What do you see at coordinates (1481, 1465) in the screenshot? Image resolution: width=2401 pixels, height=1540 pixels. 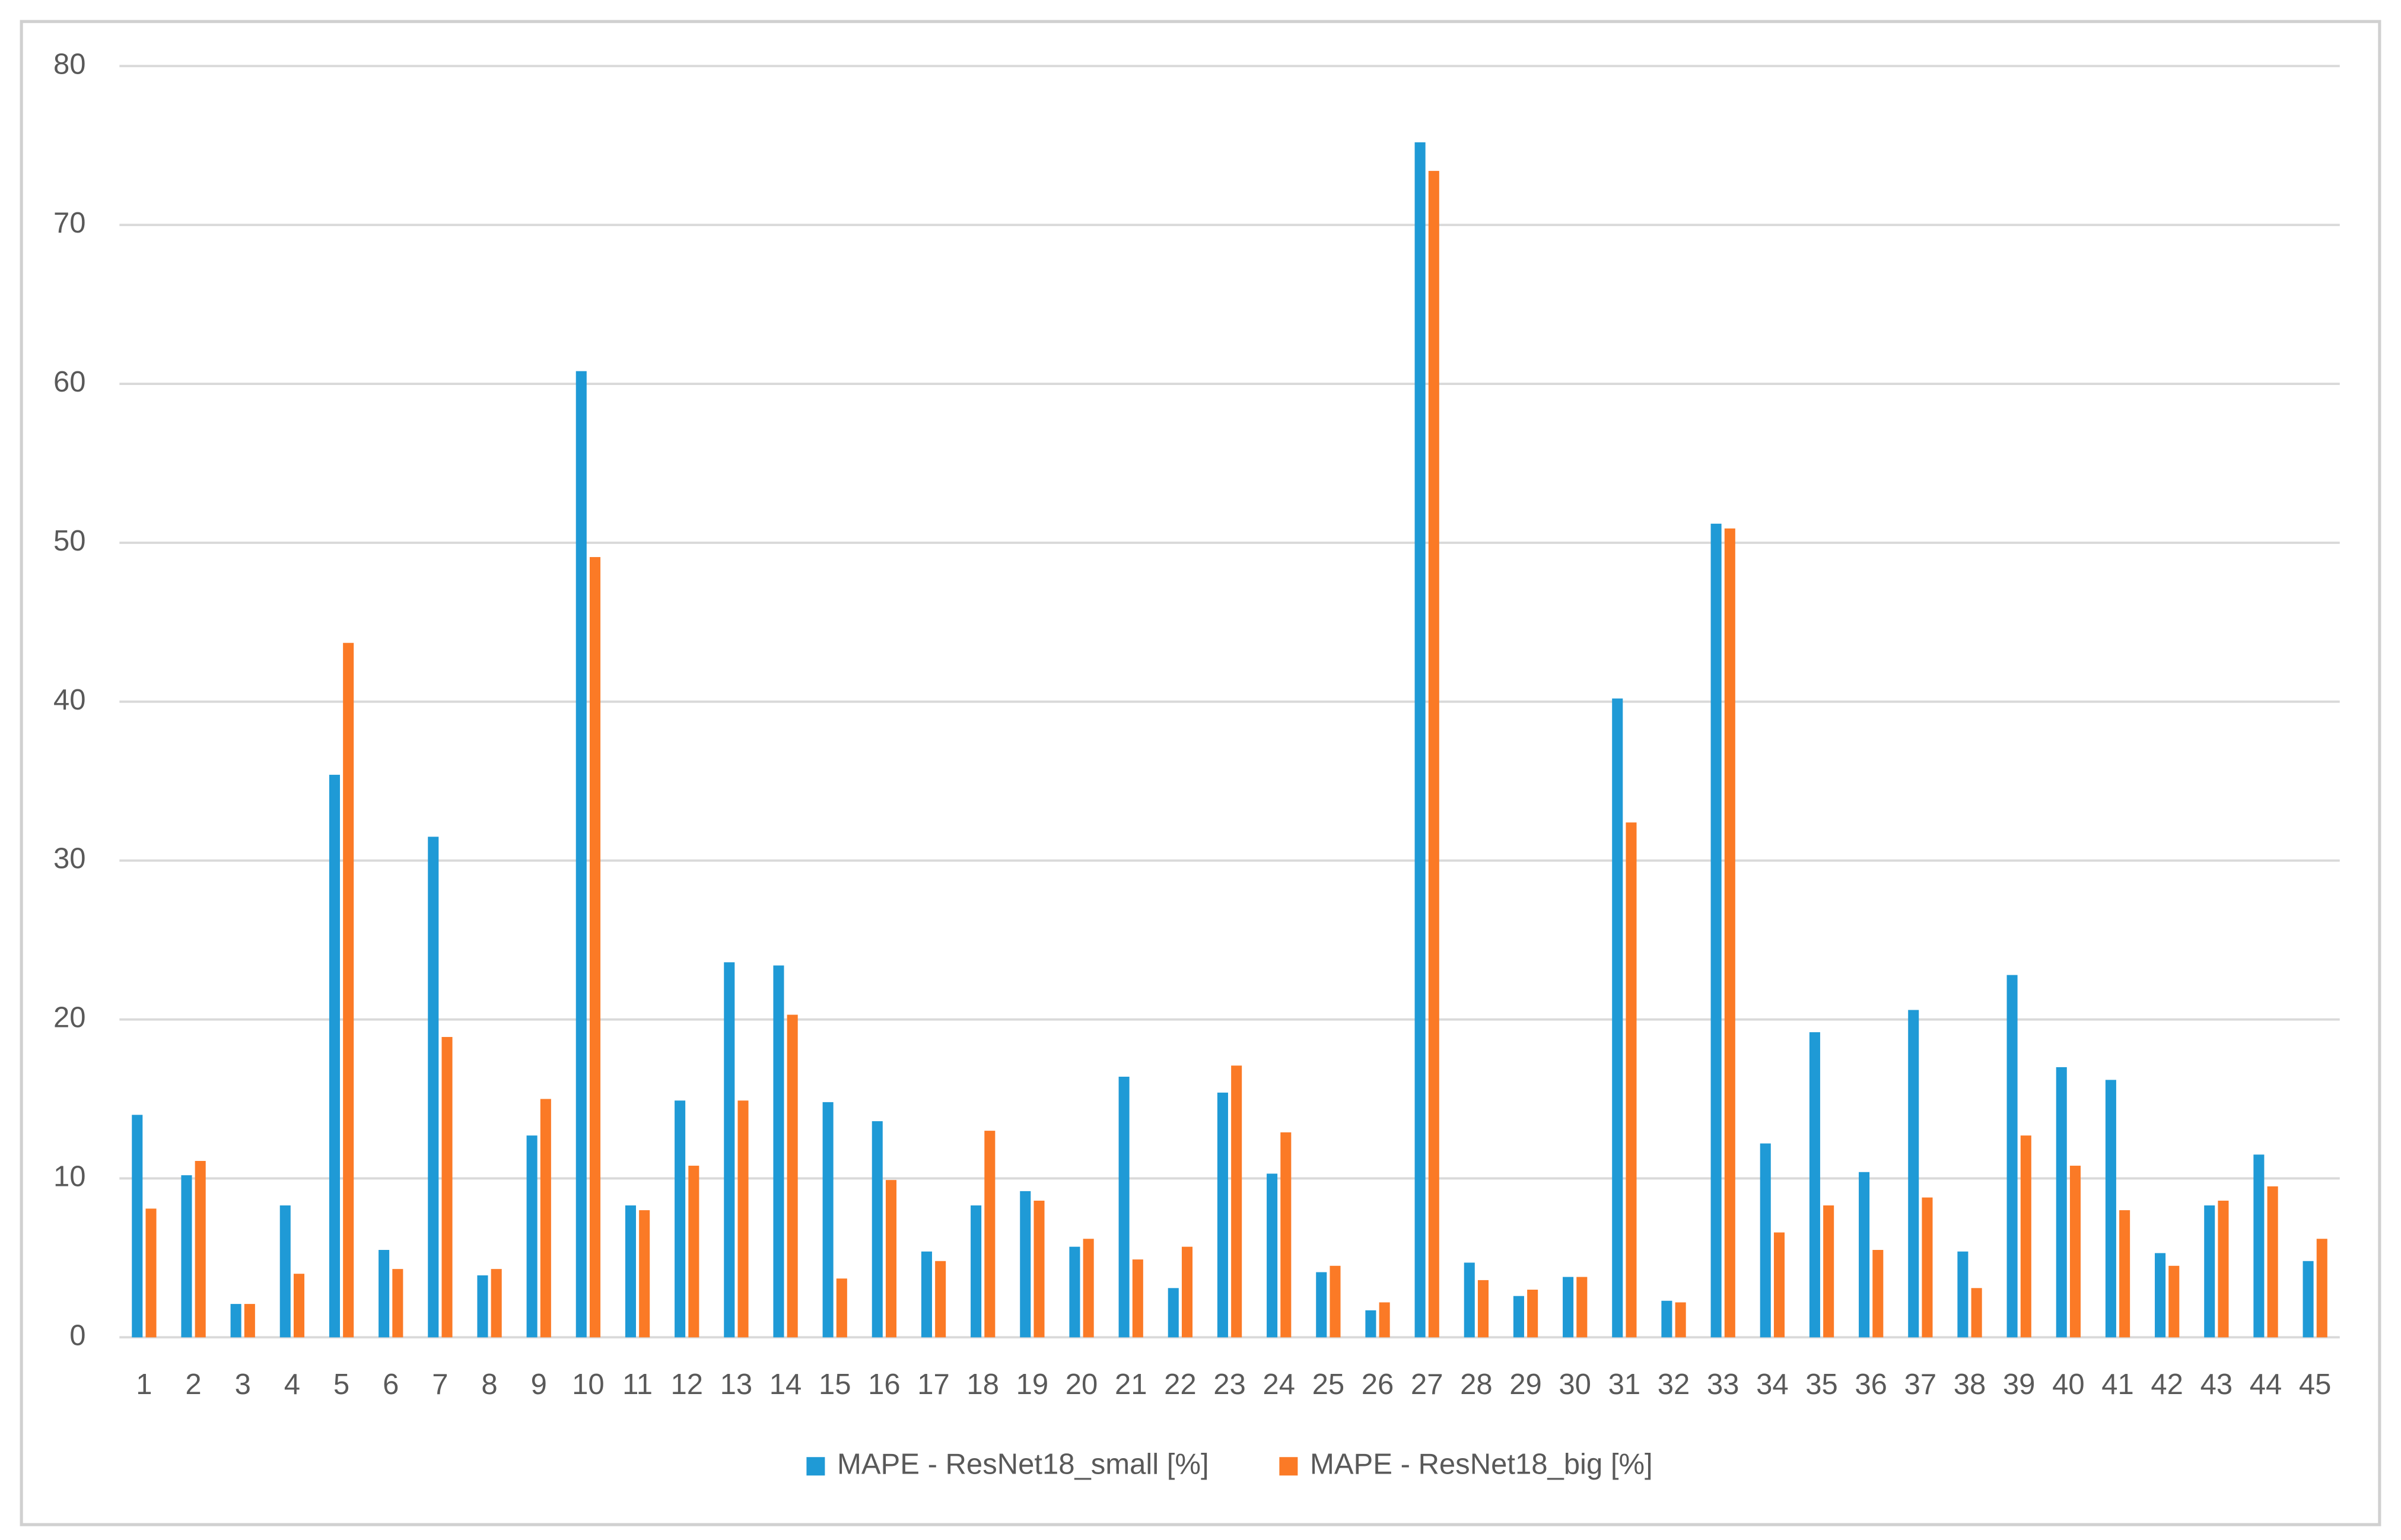 I see `legend-label: MAPE - ResNet18_big [%]` at bounding box center [1481, 1465].